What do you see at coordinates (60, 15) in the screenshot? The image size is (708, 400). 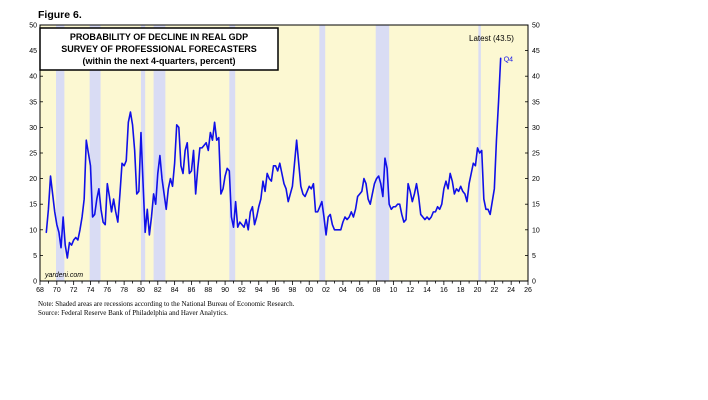 I see `figure-label: Figure 6.` at bounding box center [60, 15].